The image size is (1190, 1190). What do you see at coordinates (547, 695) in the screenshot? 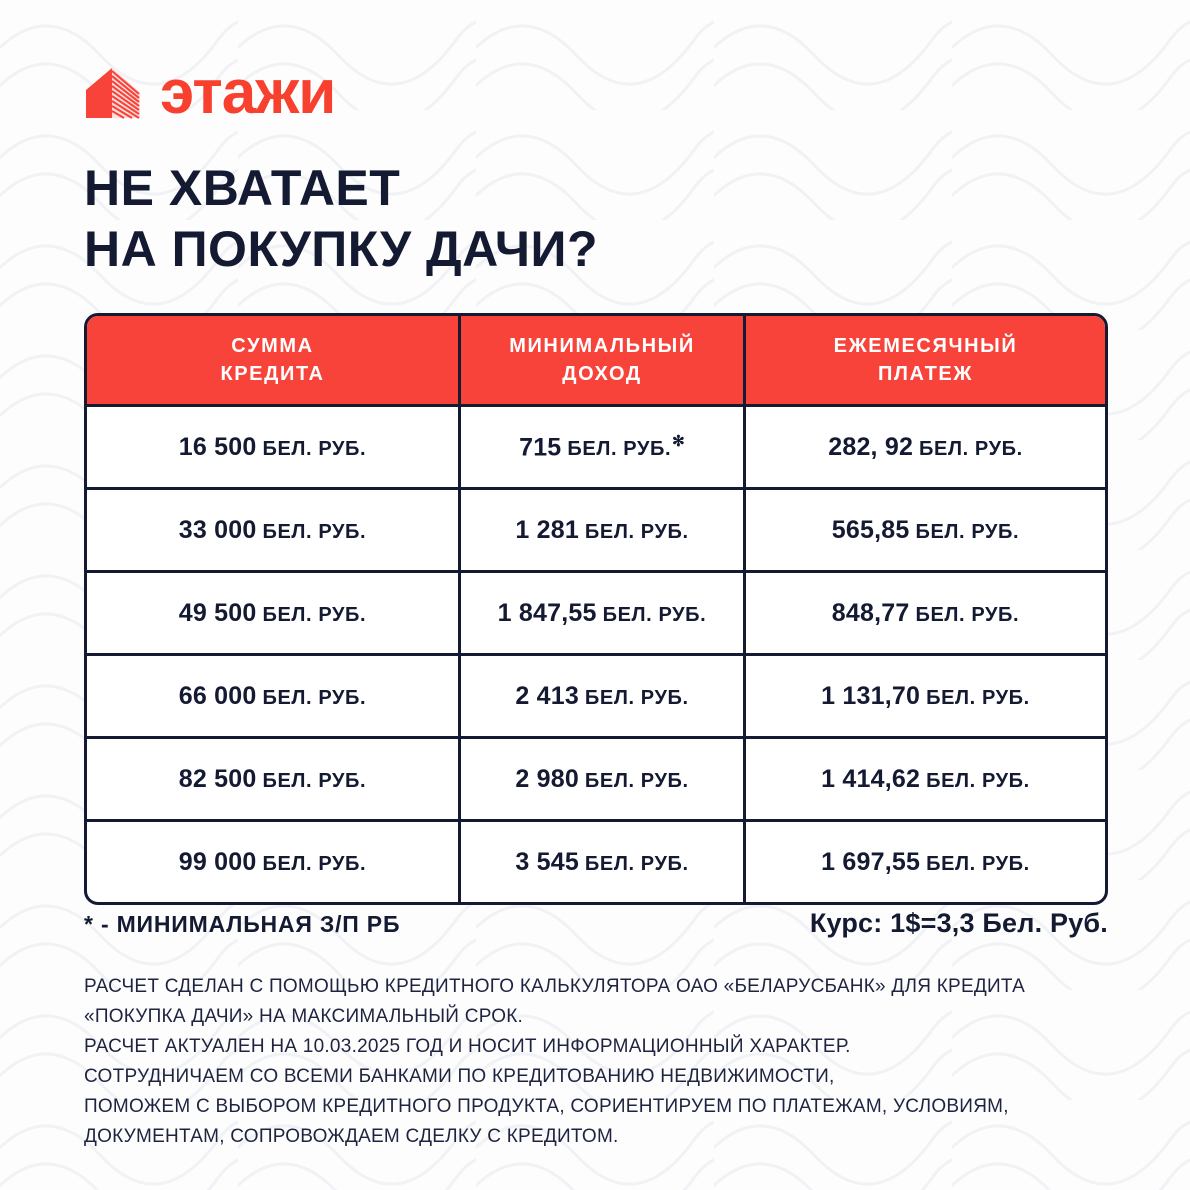
I see `min-income-value: 2 413` at bounding box center [547, 695].